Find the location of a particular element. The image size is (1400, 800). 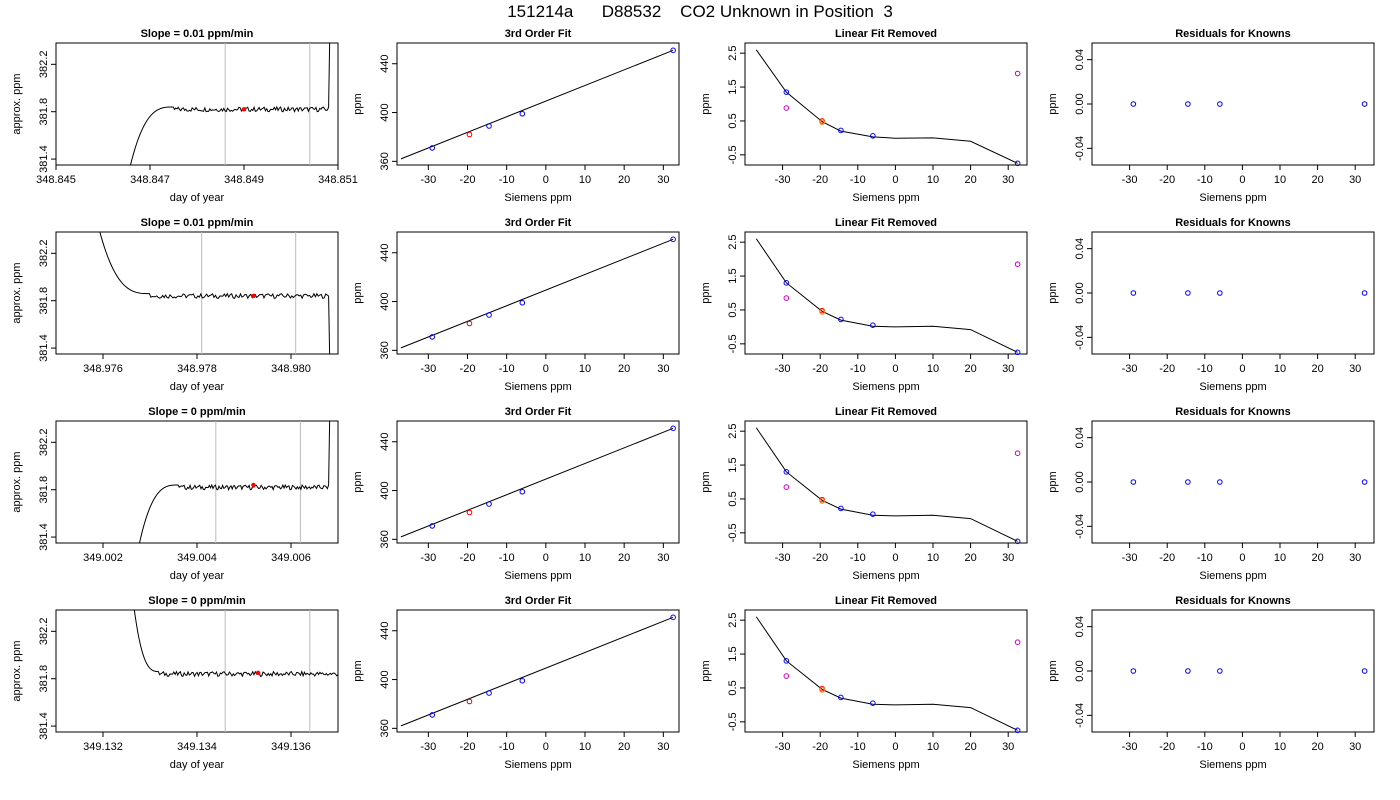

chart-3-resid-xtick-label: 0 is located at coordinates (1242, 747).